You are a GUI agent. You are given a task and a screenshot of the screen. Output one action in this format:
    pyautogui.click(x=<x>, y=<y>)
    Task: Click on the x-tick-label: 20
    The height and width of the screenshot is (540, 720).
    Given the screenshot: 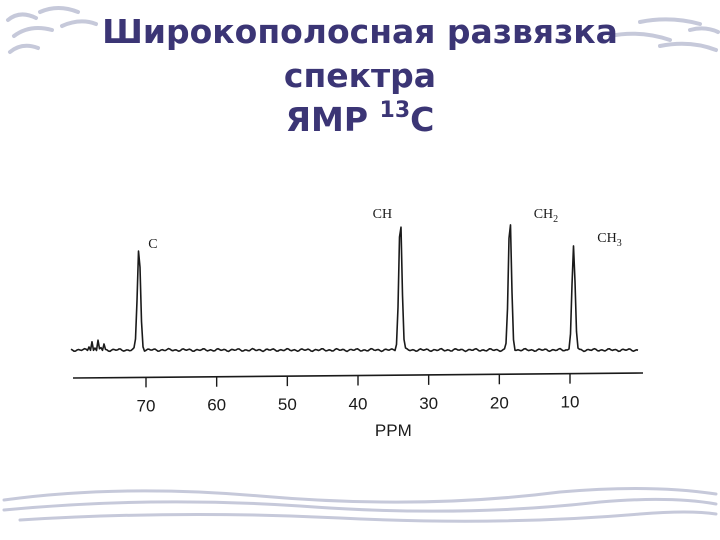 What is the action you would take?
    pyautogui.click(x=499, y=402)
    